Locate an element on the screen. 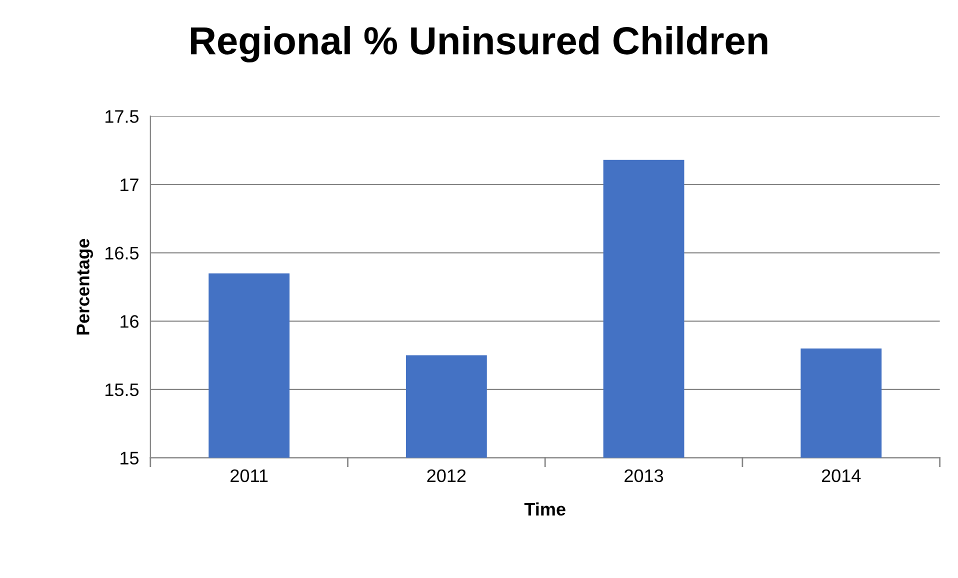 The image size is (958, 578). x-tick-label: 2013 is located at coordinates (644, 475).